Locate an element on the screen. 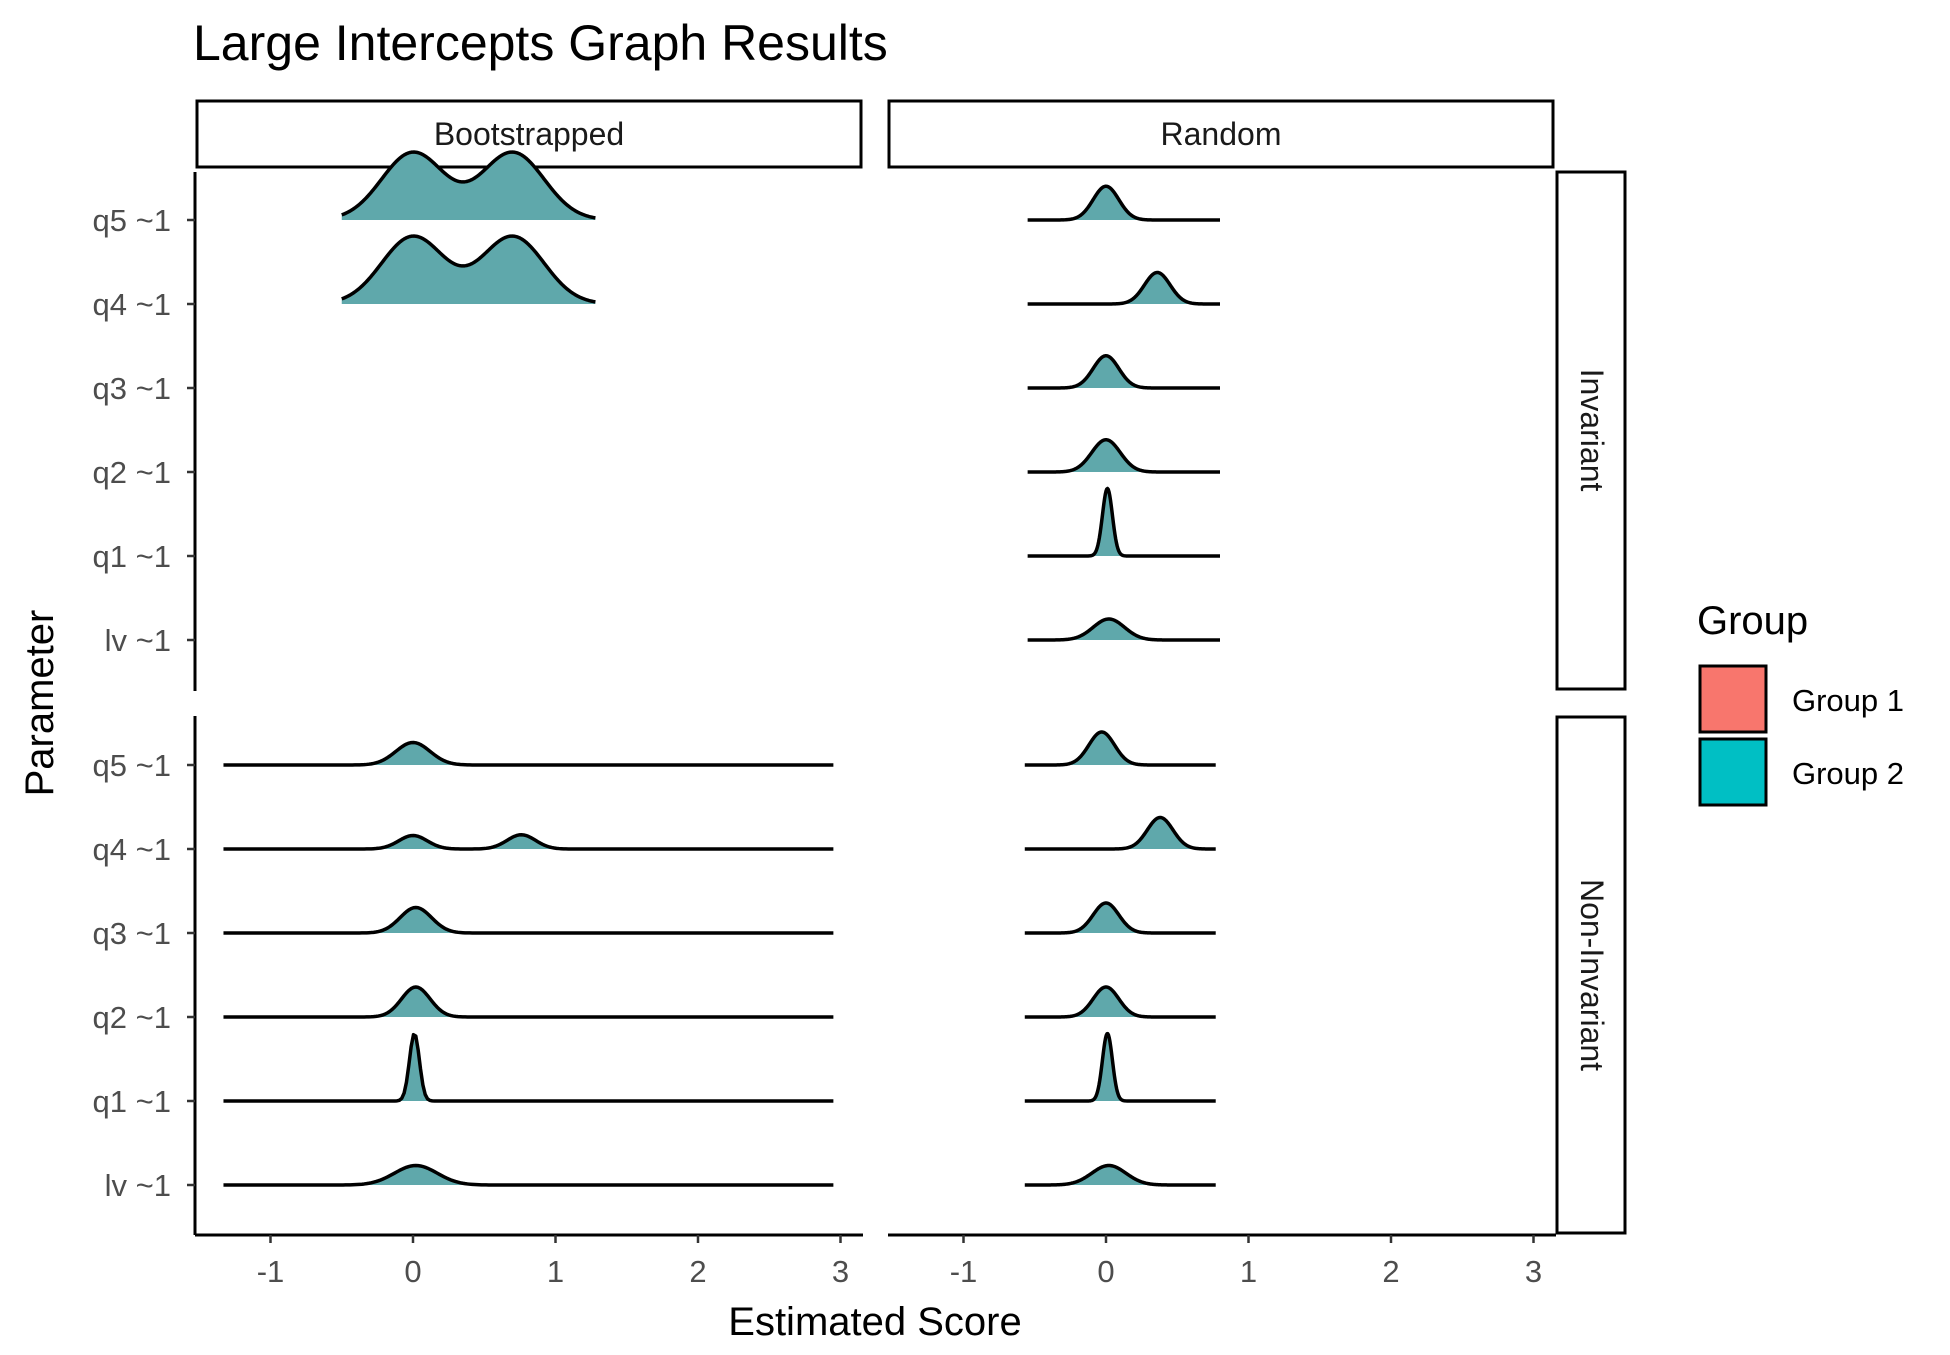 Image resolution: width=1950 pixels, height=1355 pixels. legend-label-group-1: Group 1 is located at coordinates (1848, 700).